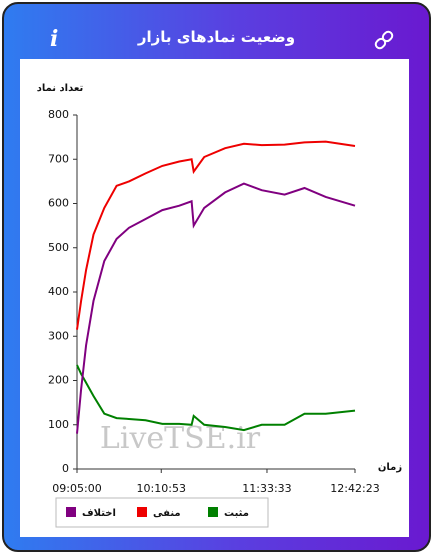  I want to click on title: وضعیت نمادهای بازار, so click(216, 37).